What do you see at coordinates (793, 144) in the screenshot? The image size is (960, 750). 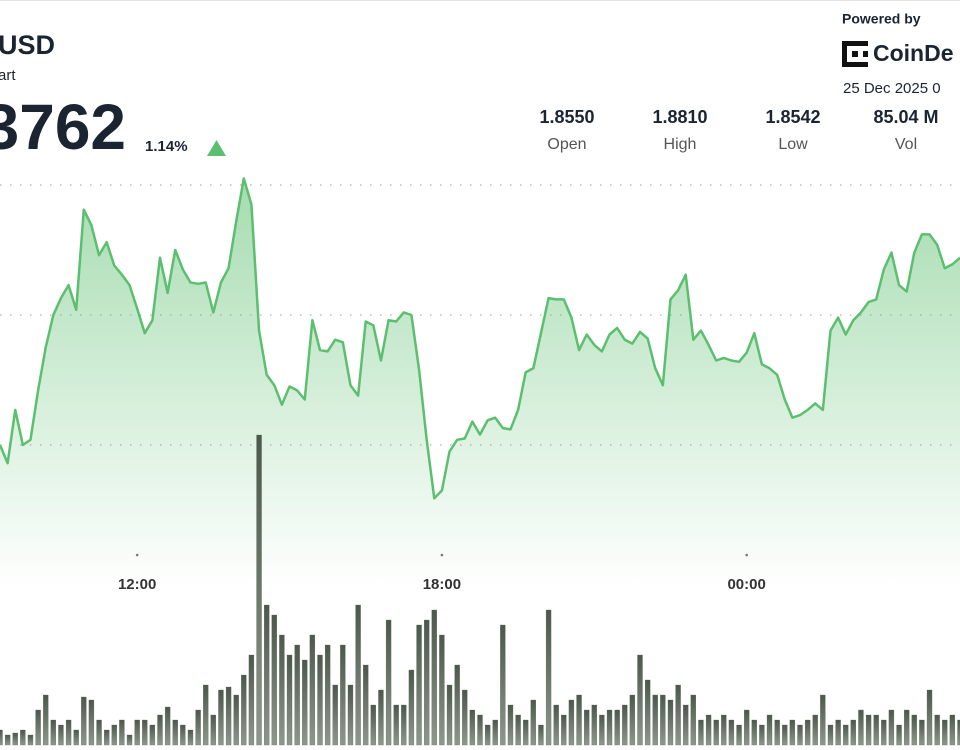 I see `stat-label: Low` at bounding box center [793, 144].